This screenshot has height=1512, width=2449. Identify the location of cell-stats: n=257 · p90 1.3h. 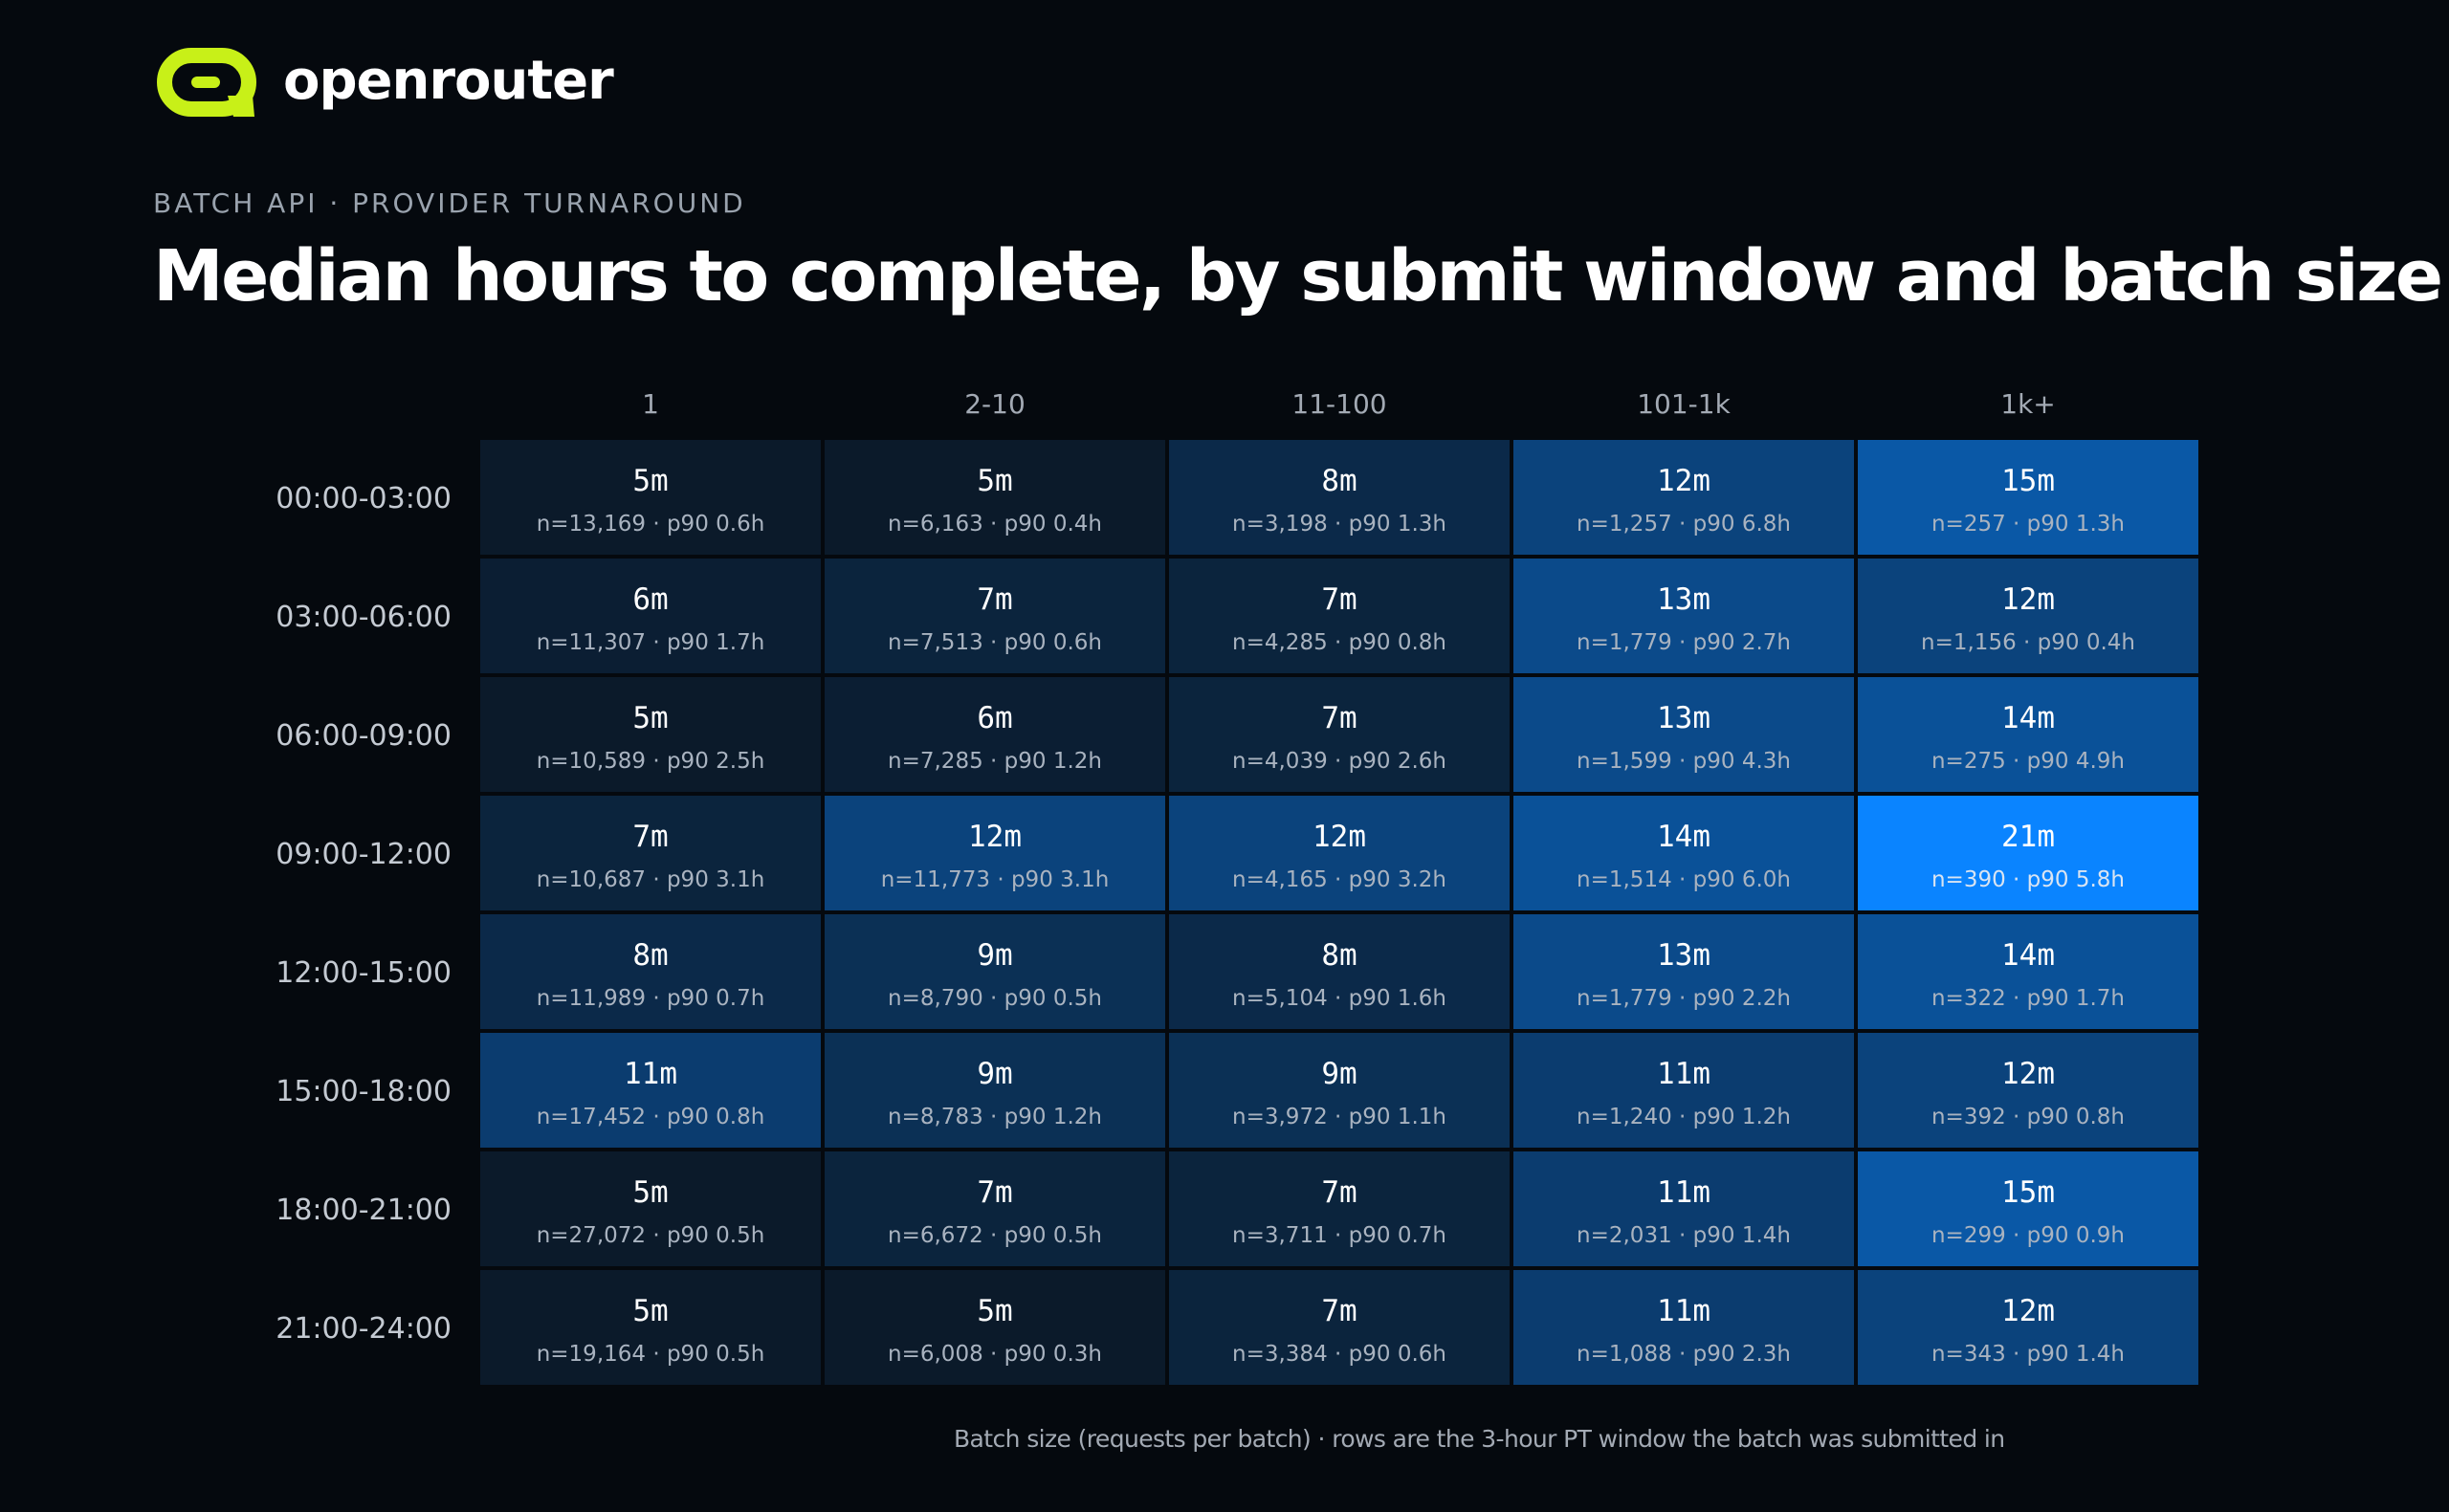
(2028, 524).